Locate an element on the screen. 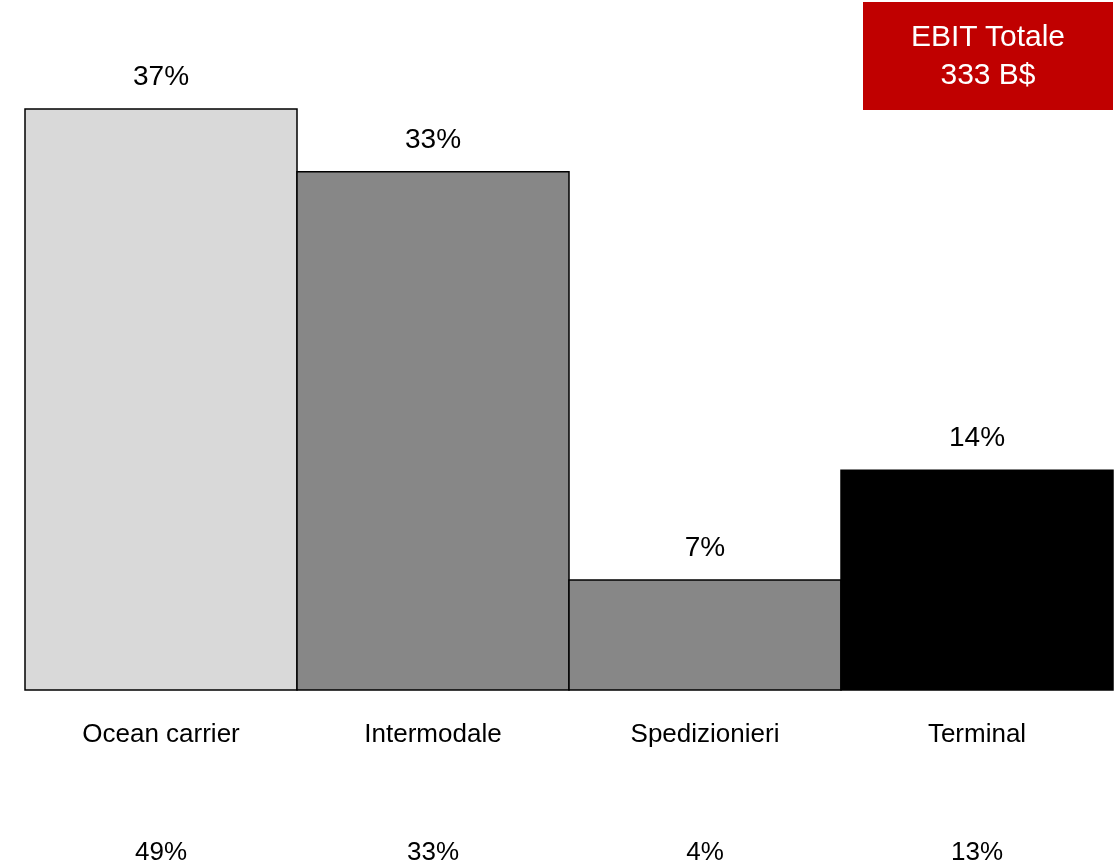 Image resolution: width=1120 pixels, height=867 pixels. text: 33% is located at coordinates (433, 851).